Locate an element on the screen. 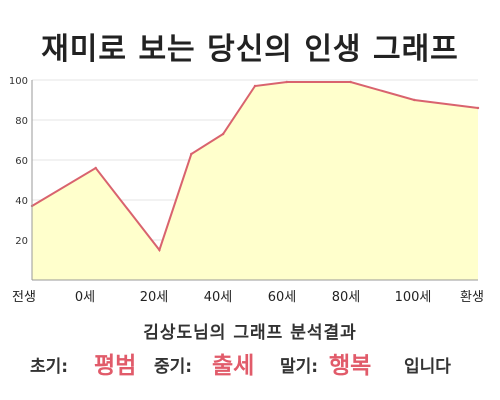 This screenshot has height=400, width=500. late-value: 행복 is located at coordinates (350, 366).